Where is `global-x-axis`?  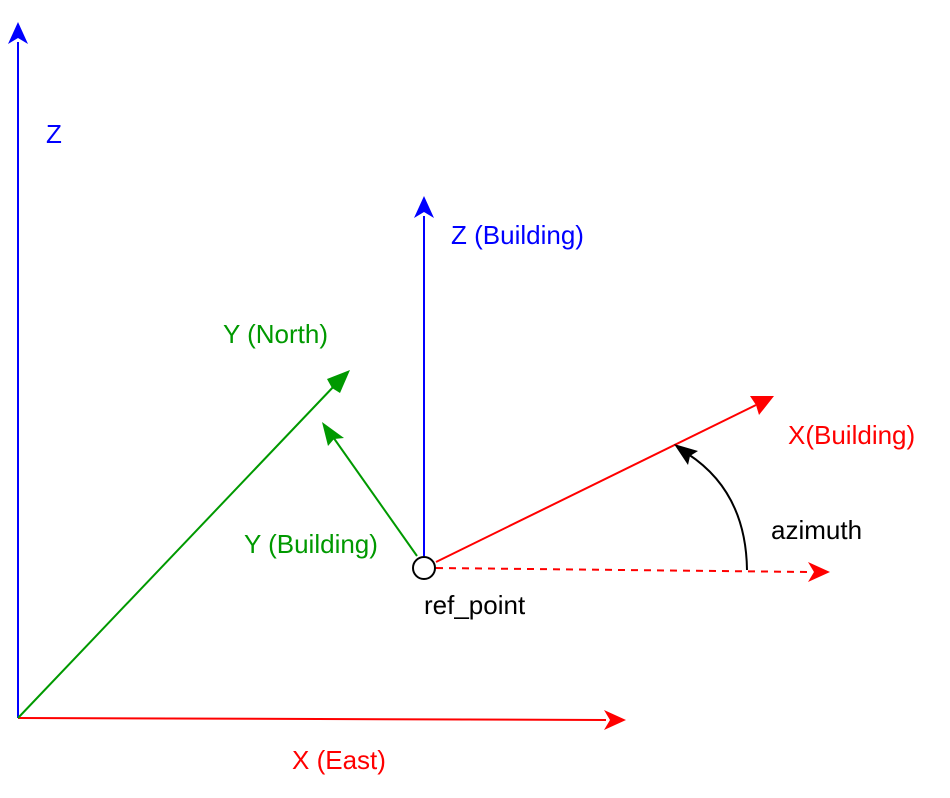 global-x-axis is located at coordinates (321, 720).